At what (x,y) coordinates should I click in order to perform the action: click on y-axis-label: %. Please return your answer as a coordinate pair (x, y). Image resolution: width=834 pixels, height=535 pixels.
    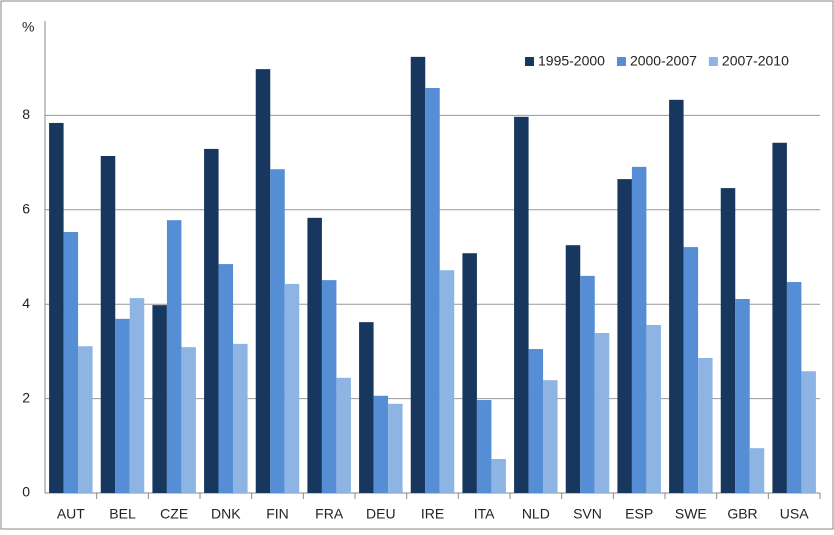
    Looking at the image, I should click on (28, 27).